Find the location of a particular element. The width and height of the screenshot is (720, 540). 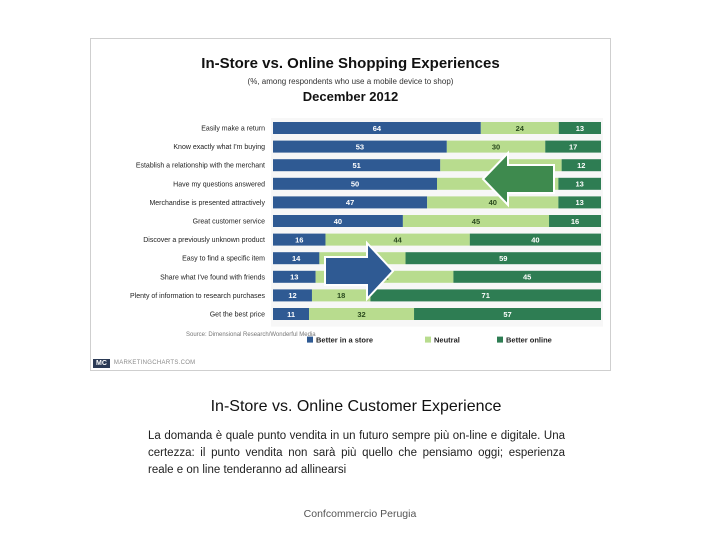

data-label: 50 is located at coordinates (355, 184).